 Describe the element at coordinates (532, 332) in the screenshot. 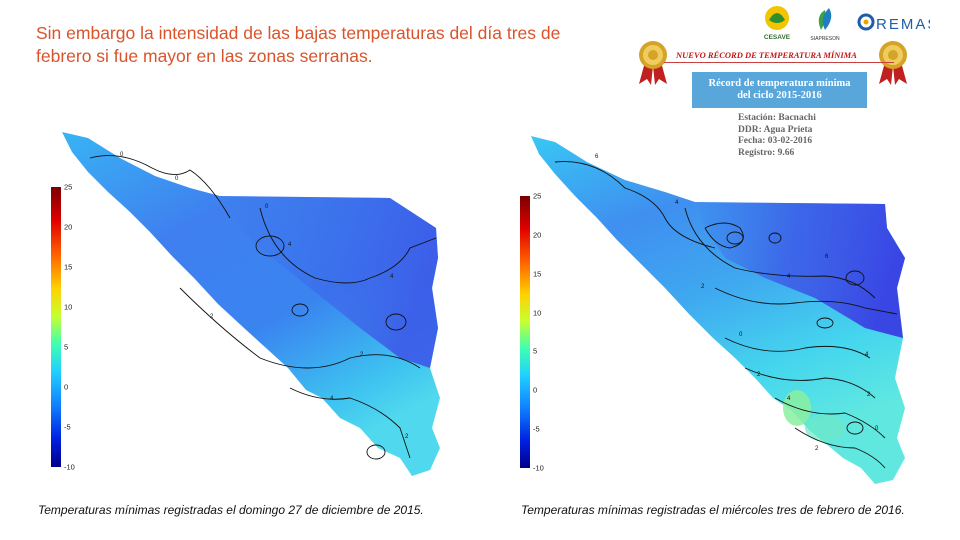

I see `colorbar-right: 25 20 15 10 5 0 -5 -10` at that location.